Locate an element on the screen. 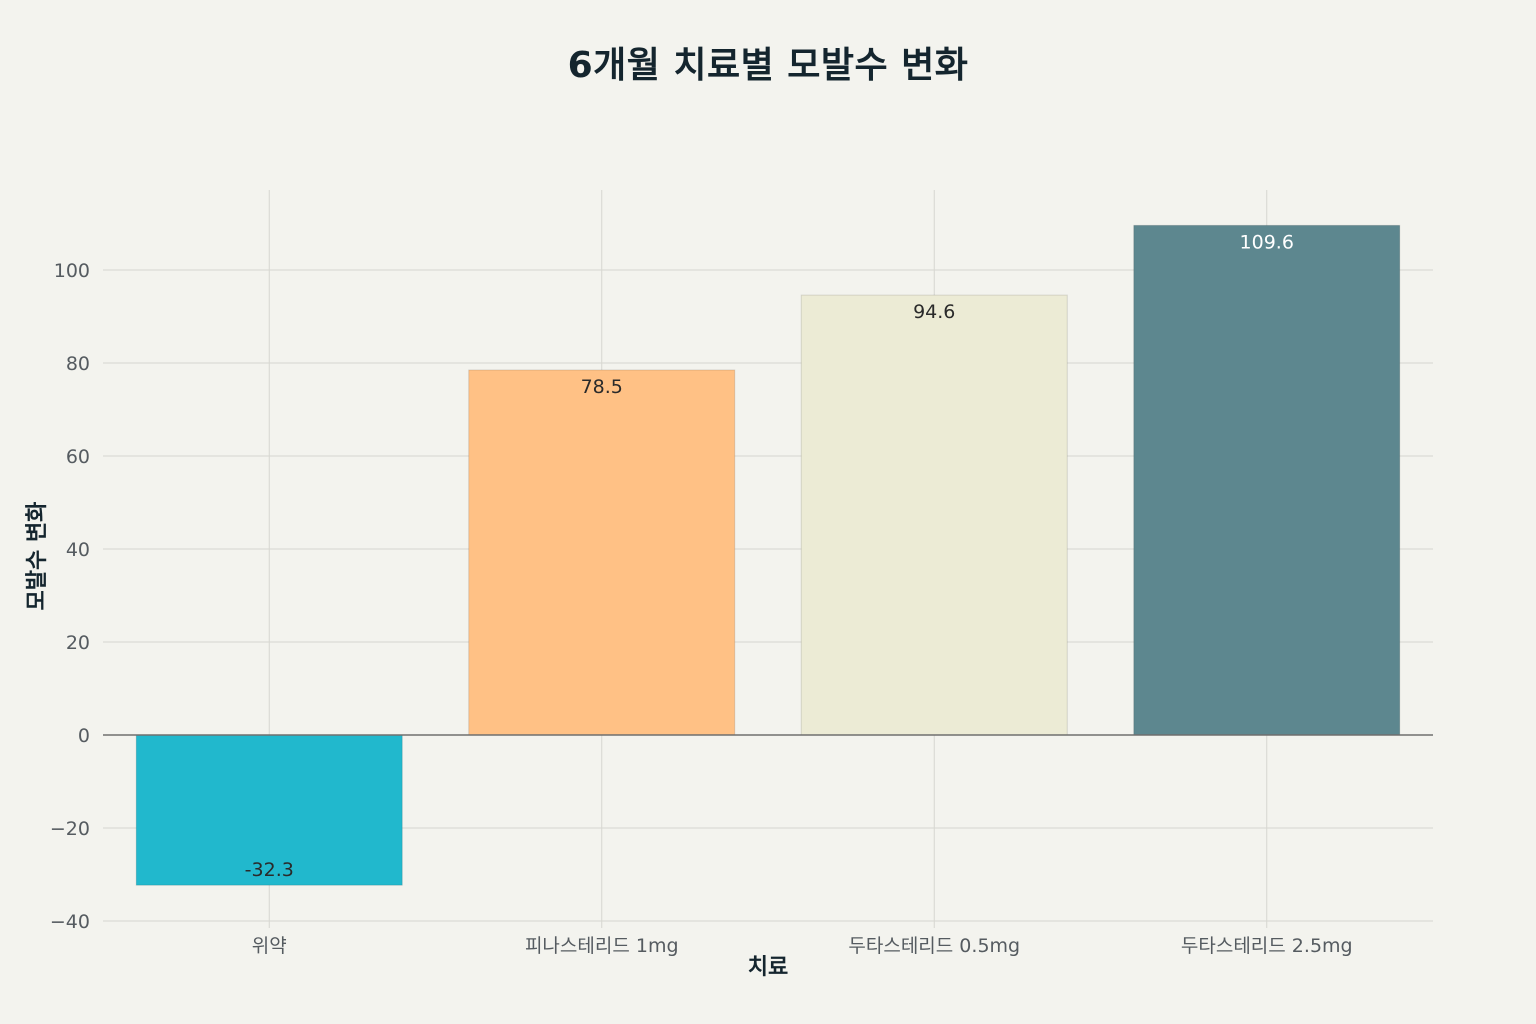 This screenshot has width=1536, height=1024. y-tick-label: 60 is located at coordinates (78, 457).